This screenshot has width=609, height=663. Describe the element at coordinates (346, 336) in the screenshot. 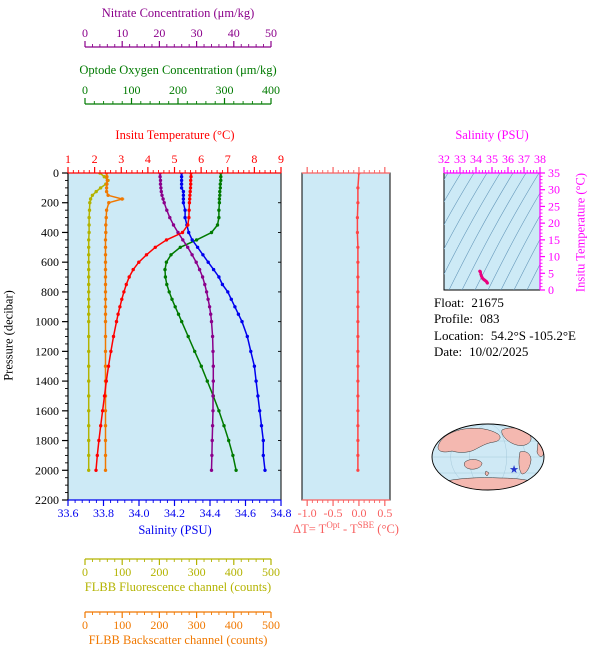

I see `delta-plot-area` at that location.